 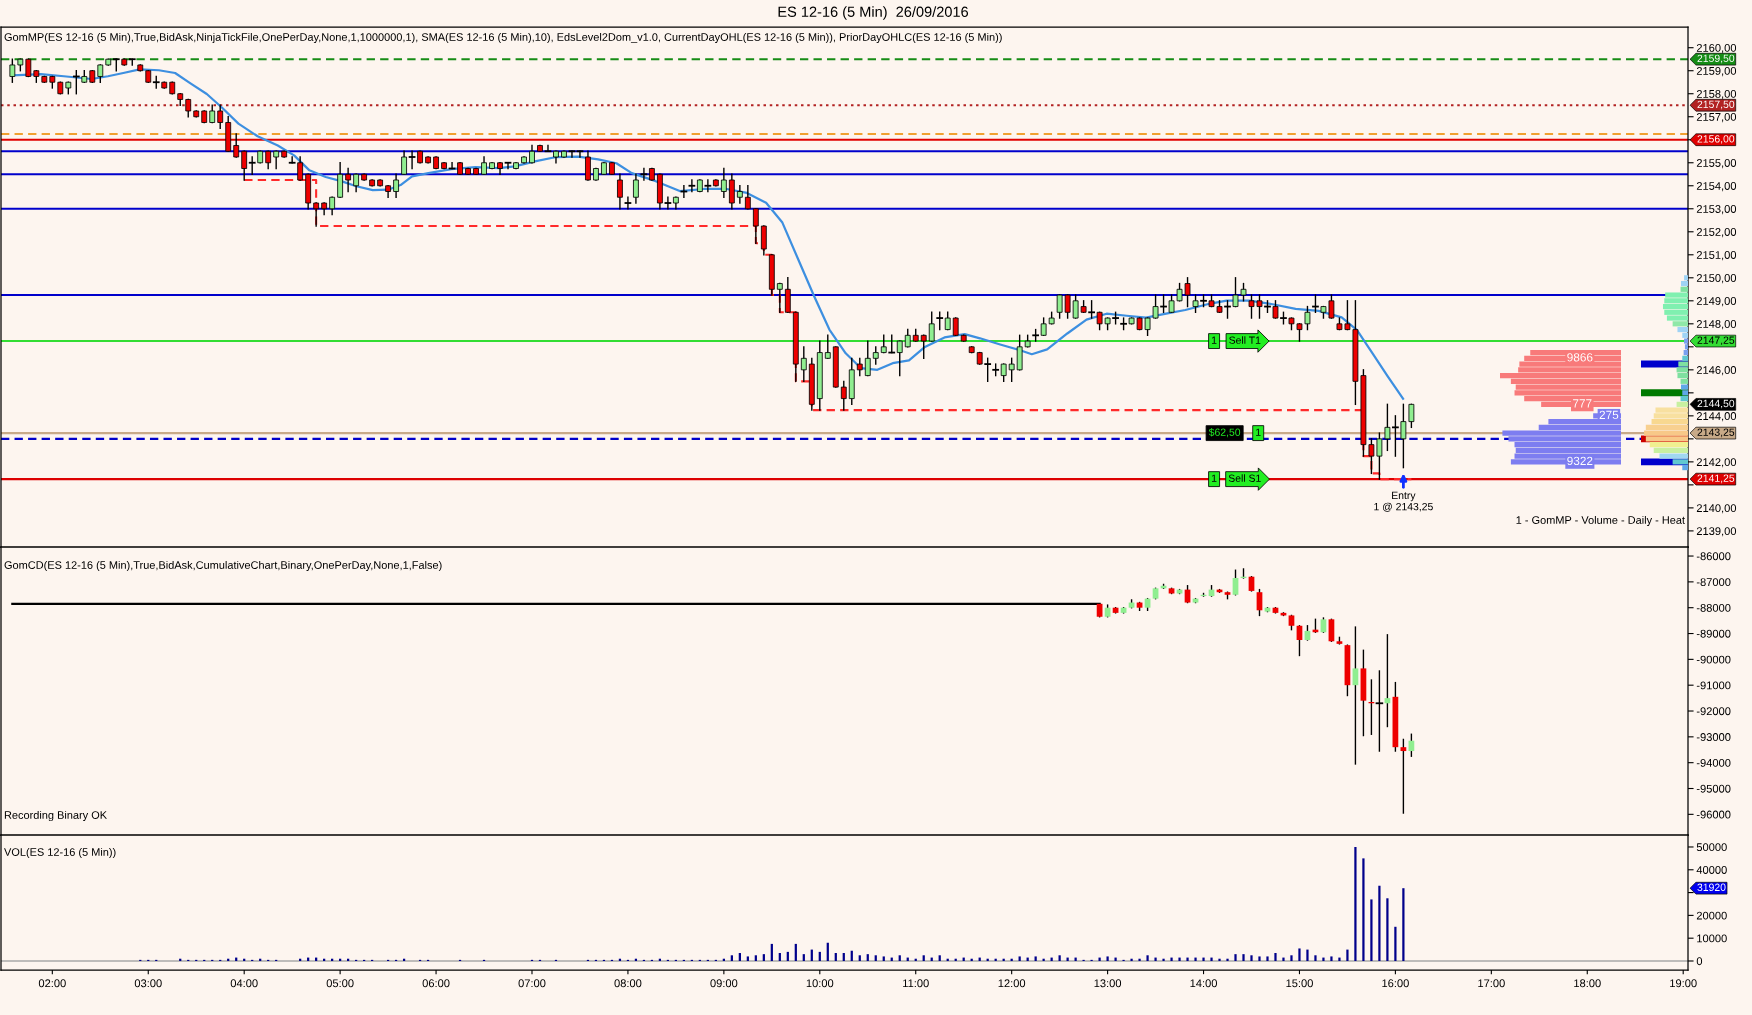 I want to click on x-tick-label: 08:00, so click(x=628, y=983).